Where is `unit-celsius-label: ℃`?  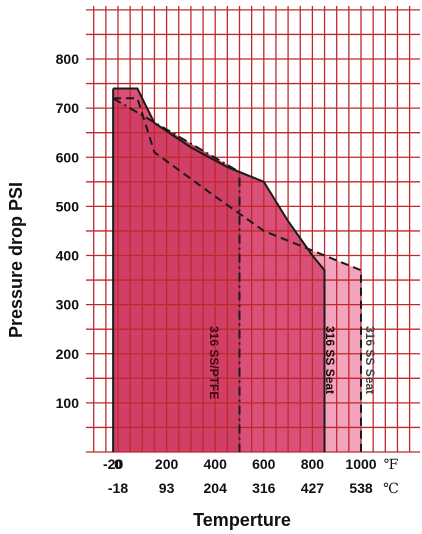 unit-celsius-label: ℃ is located at coordinates (391, 489).